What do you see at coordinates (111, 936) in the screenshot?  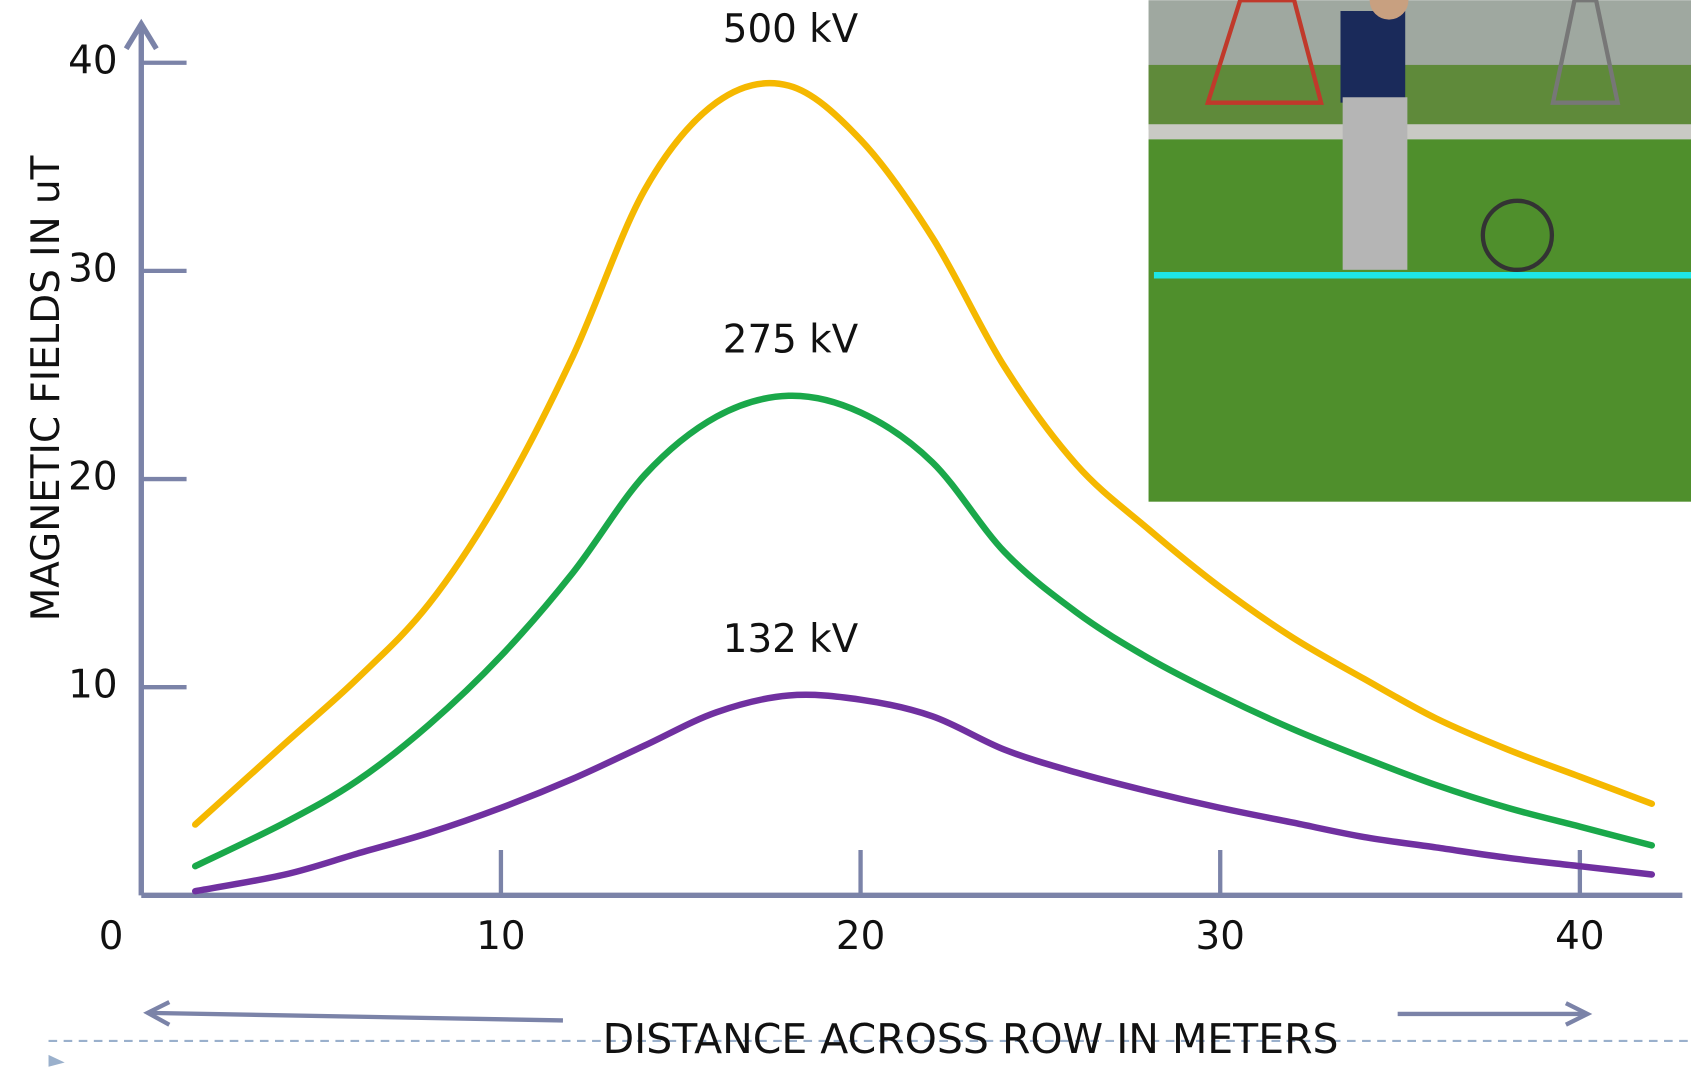 I see `x-tick-label: 0` at bounding box center [111, 936].